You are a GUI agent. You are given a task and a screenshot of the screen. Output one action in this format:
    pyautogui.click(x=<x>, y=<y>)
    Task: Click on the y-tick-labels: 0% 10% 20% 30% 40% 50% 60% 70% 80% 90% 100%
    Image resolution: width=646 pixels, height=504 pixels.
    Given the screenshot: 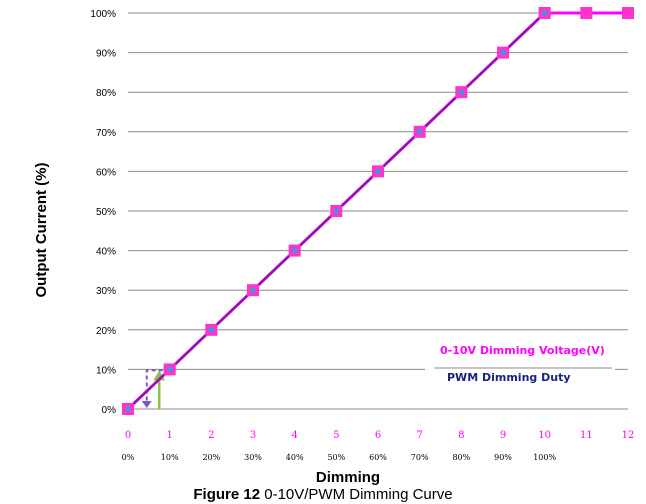 What is the action you would take?
    pyautogui.click(x=103, y=212)
    